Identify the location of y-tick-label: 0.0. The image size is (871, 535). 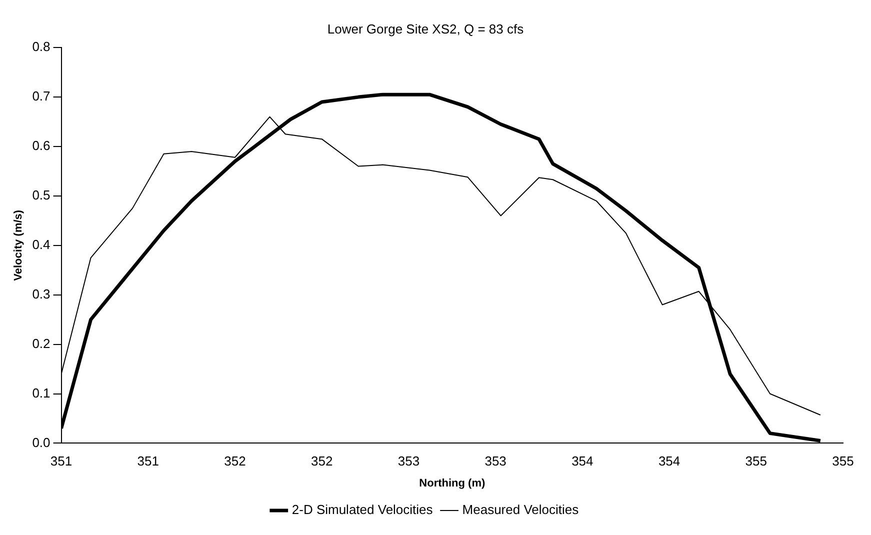
(41, 442).